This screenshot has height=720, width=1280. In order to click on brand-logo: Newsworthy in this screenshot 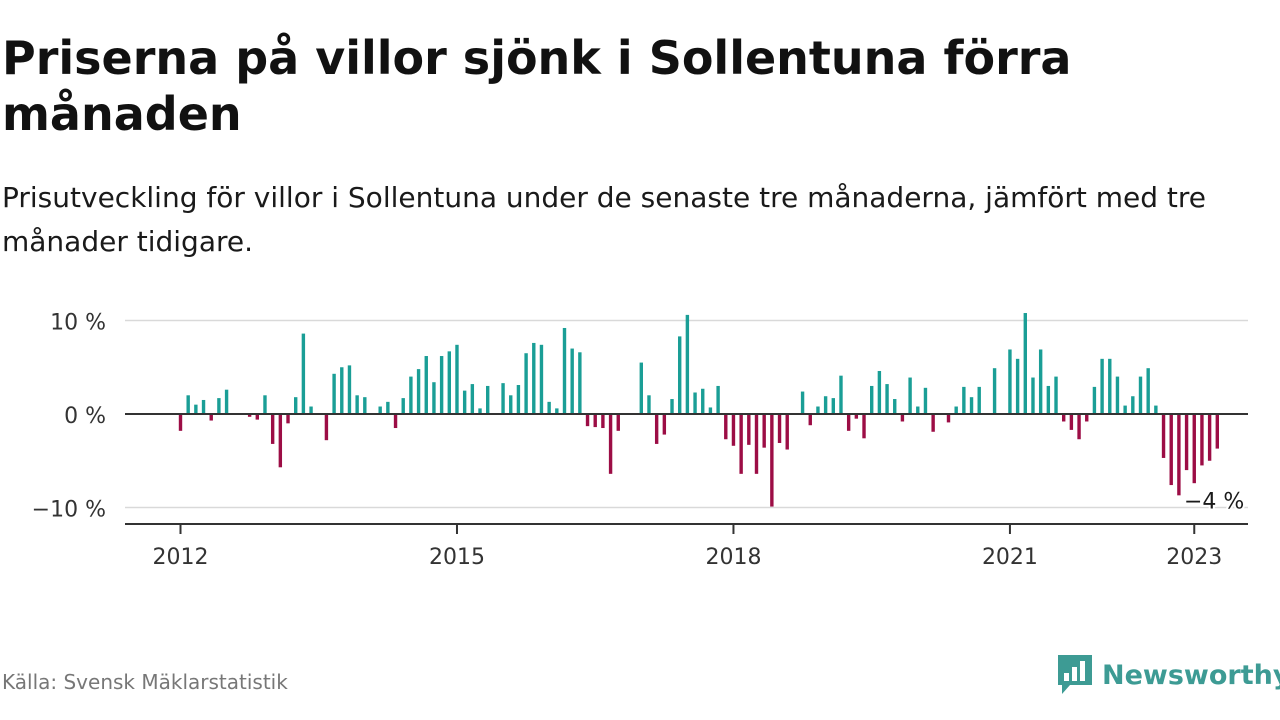, I will do `click(1169, 675)`.